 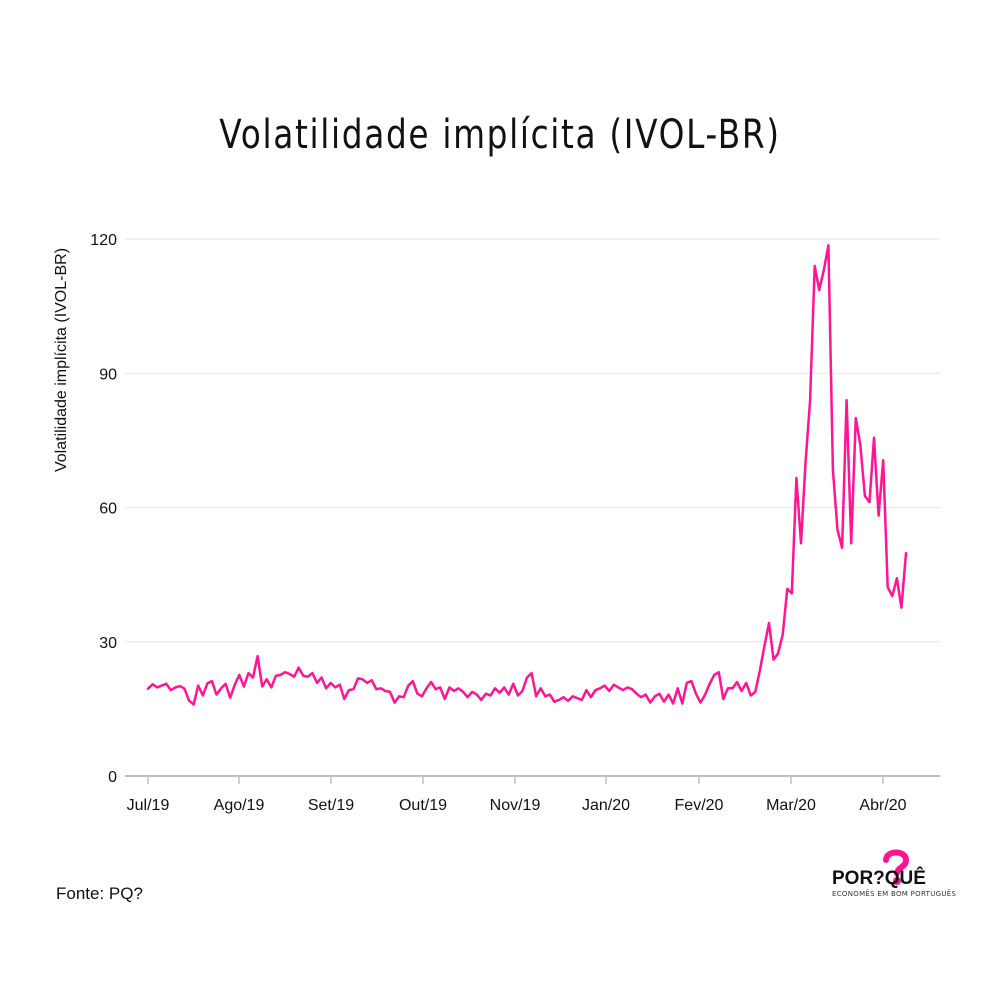 What do you see at coordinates (423, 805) in the screenshot?
I see `x-tick-label: Out/19` at bounding box center [423, 805].